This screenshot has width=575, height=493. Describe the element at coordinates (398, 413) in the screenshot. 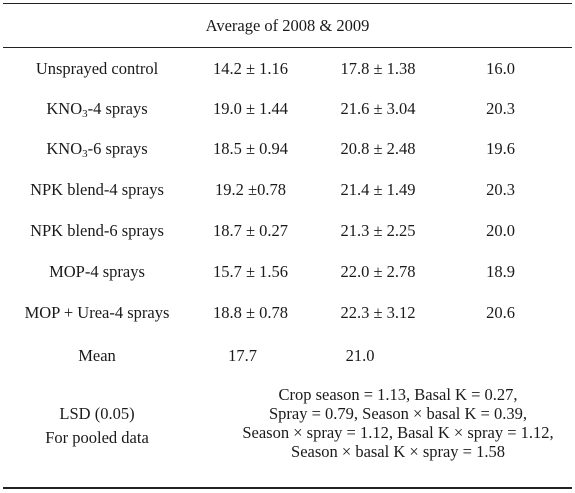

I see `lsd-value-line: Spray = 0.79, Season × basal K = 0.39,` at that location.